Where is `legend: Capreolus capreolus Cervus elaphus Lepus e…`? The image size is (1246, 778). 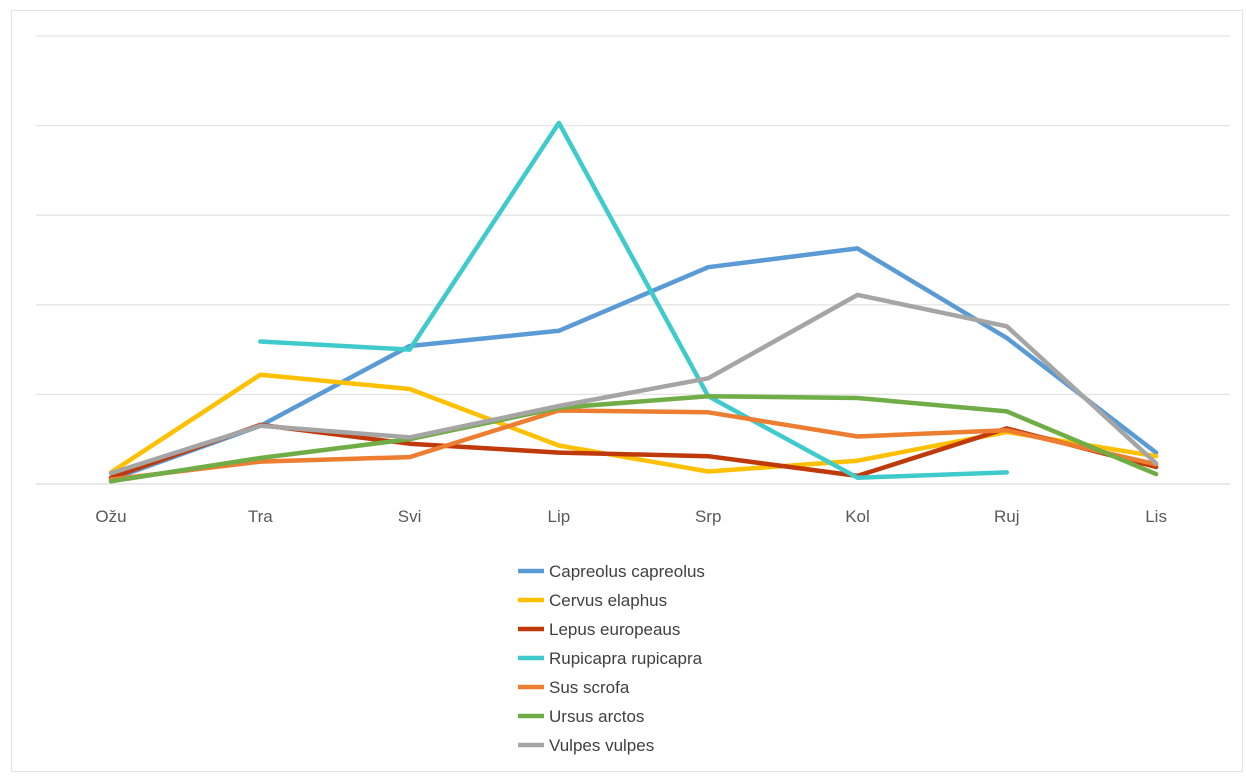 legend: Capreolus capreolus Cervus elaphus Lepus e… is located at coordinates (611, 658).